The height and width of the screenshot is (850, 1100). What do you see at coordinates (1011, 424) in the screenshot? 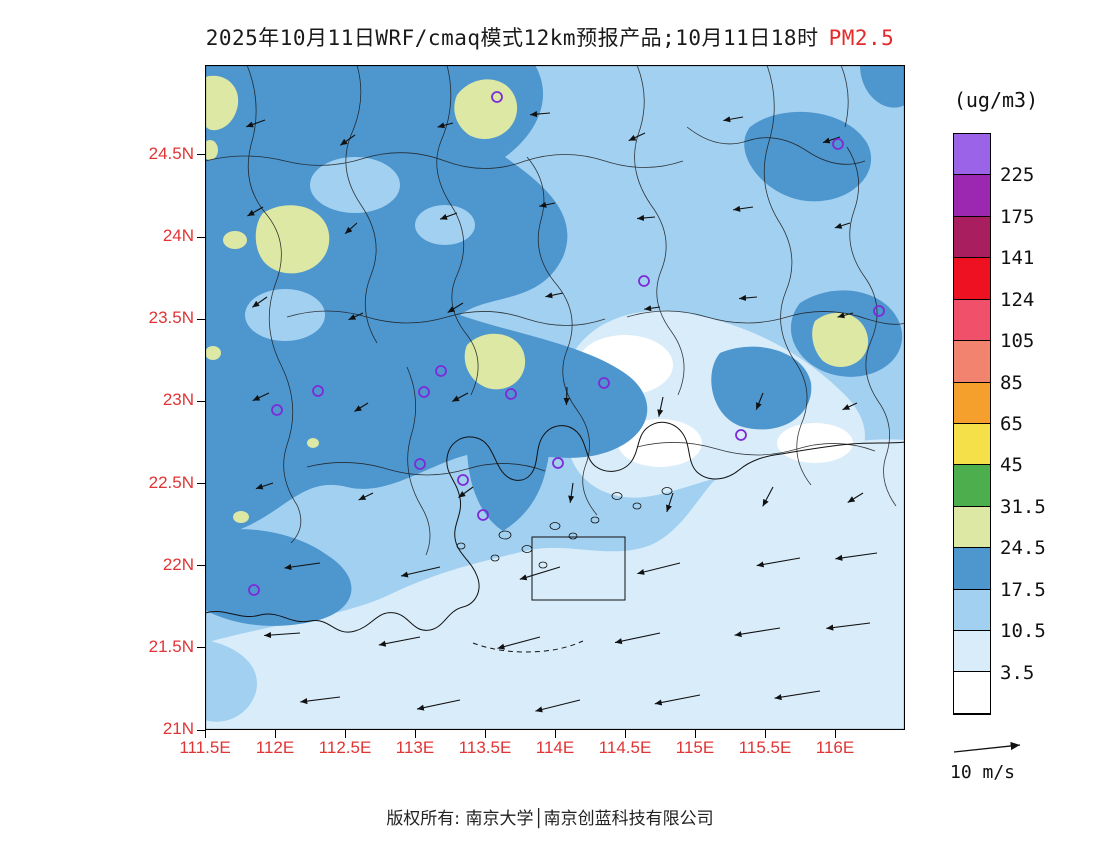
I see `colorbar-tick-label: 65` at bounding box center [1011, 424].